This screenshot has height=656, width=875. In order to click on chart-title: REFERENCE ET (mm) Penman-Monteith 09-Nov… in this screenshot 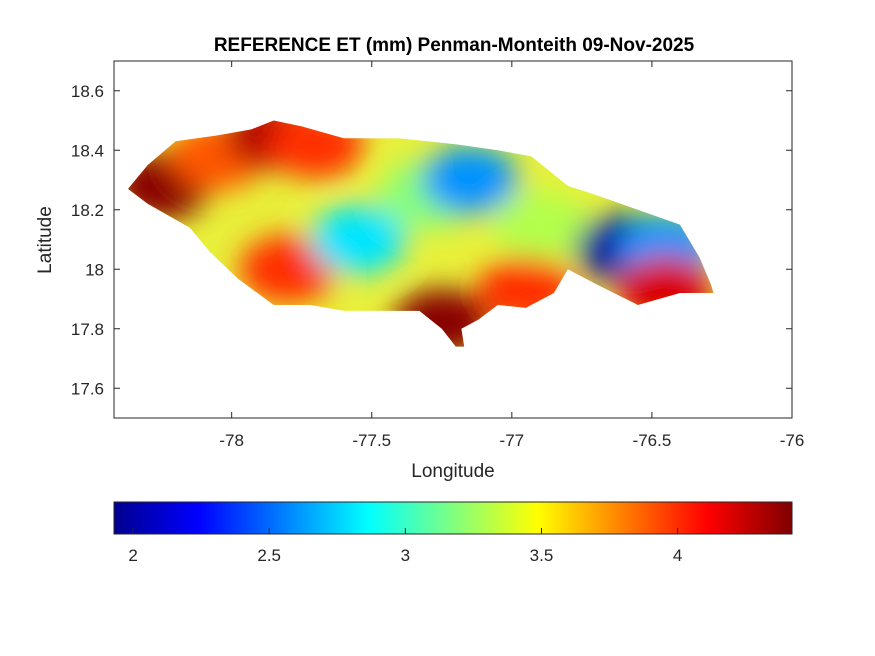, I will do `click(454, 45)`.